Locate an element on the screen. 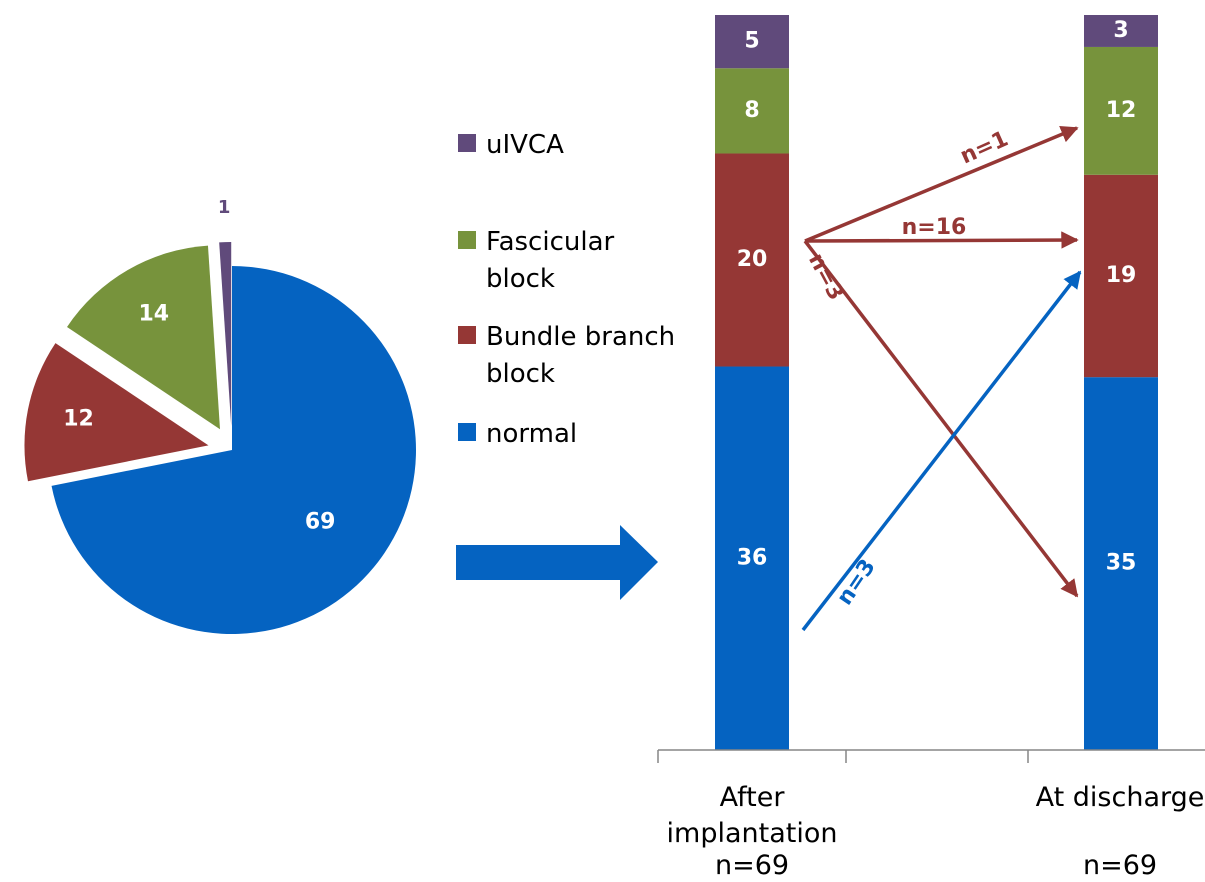 The width and height of the screenshot is (1205, 882). x-tick-label: implantation is located at coordinates (752, 833).